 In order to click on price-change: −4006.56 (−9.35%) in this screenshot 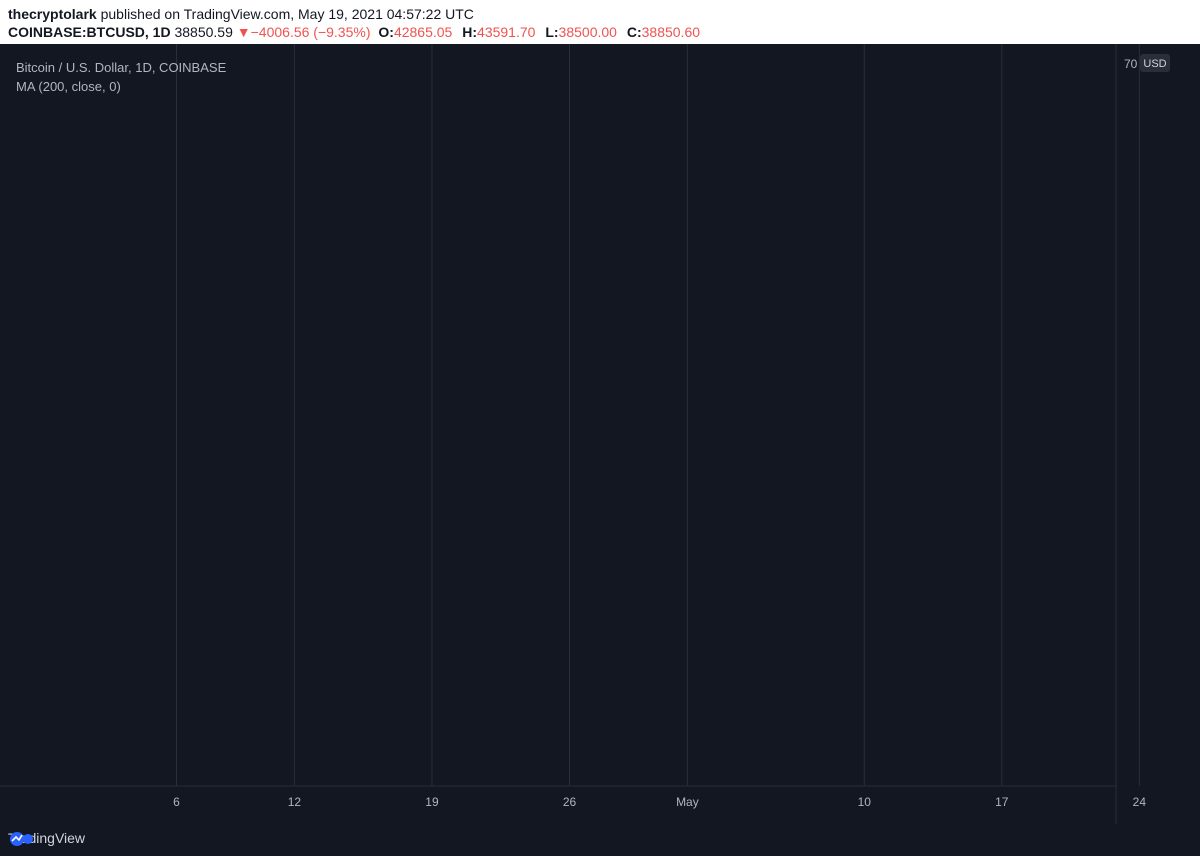, I will do `click(310, 32)`.